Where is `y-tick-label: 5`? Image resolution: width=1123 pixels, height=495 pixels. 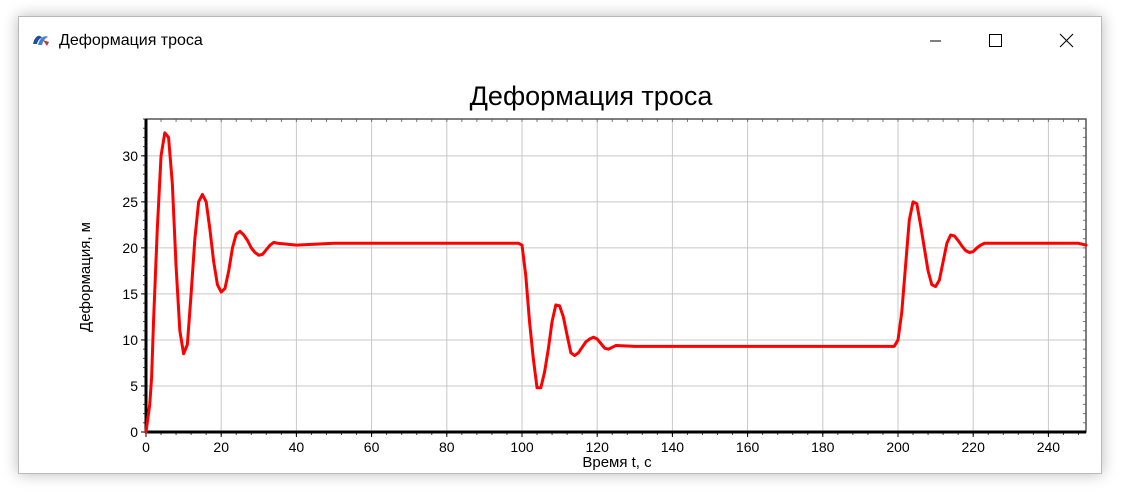
y-tick-label: 5 is located at coordinates (134, 386).